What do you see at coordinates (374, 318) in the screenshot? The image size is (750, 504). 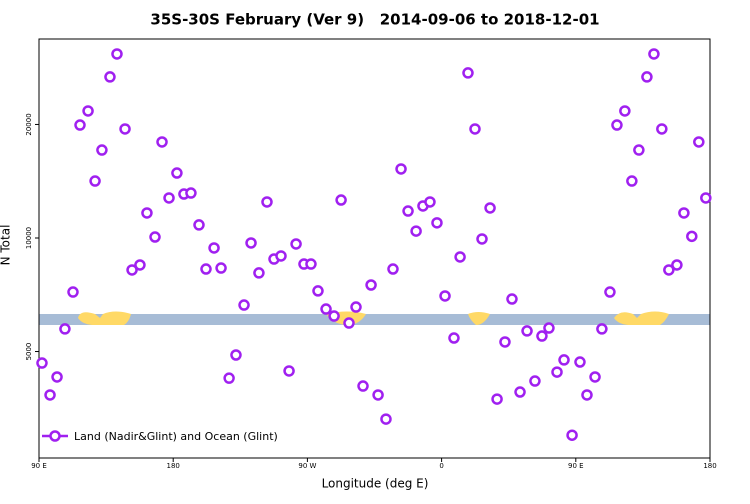 I see `map-strip` at bounding box center [374, 318].